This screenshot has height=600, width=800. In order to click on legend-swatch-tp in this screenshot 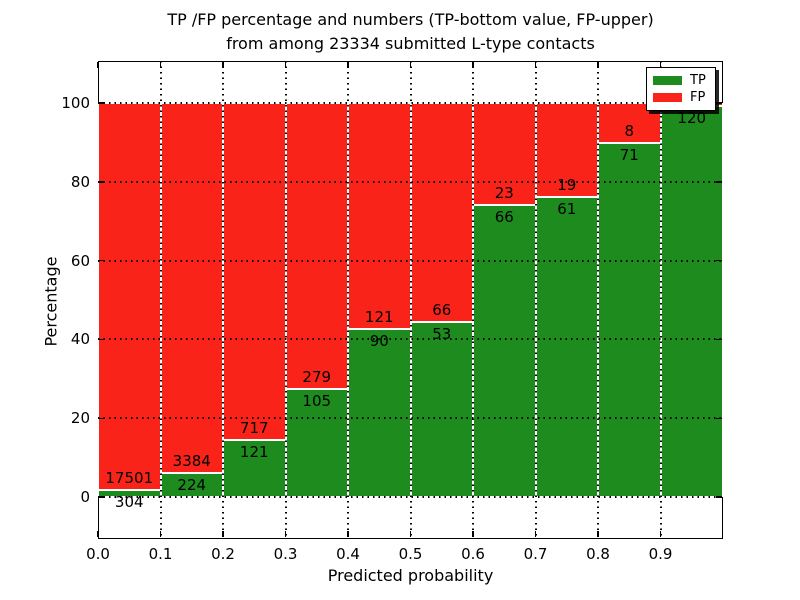, I will do `click(667, 80)`.